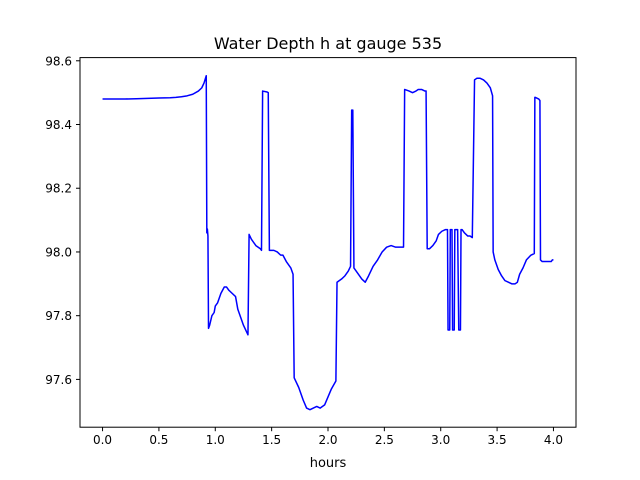 This screenshot has height=480, width=640. I want to click on x-tick-label: 2.5, so click(384, 440).